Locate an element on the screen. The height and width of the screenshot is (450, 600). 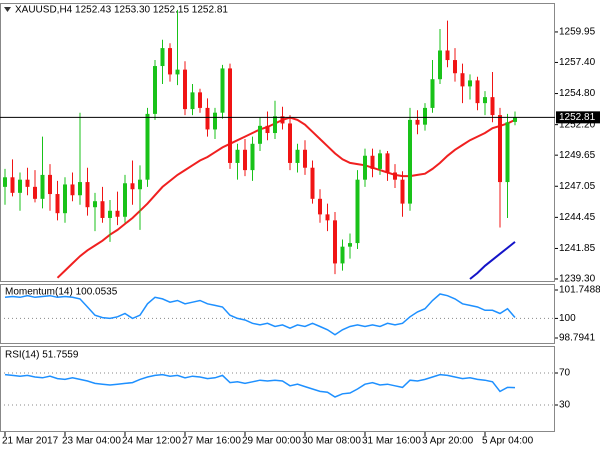
y-tick-label: 70 is located at coordinates (565, 373).